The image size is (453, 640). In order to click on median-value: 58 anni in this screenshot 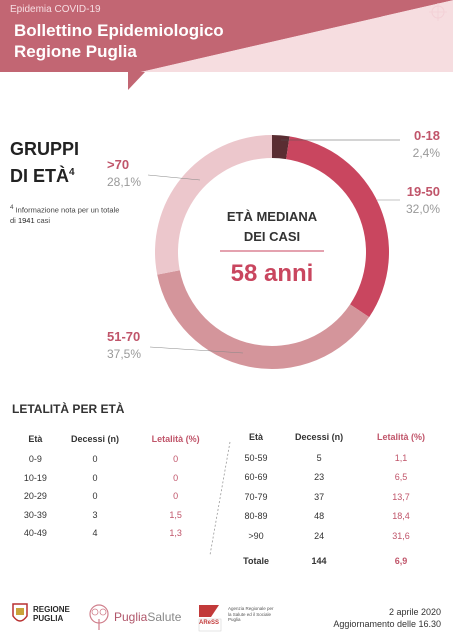, I will do `click(272, 273)`.